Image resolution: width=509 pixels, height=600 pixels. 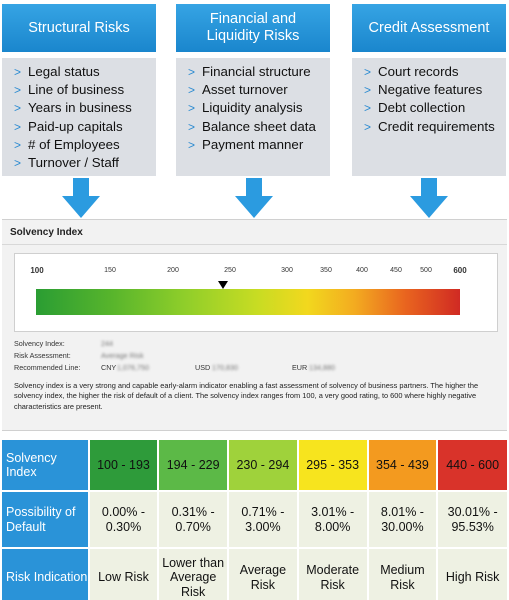 I want to click on solvency-index-value: 244, so click(x=107, y=343).